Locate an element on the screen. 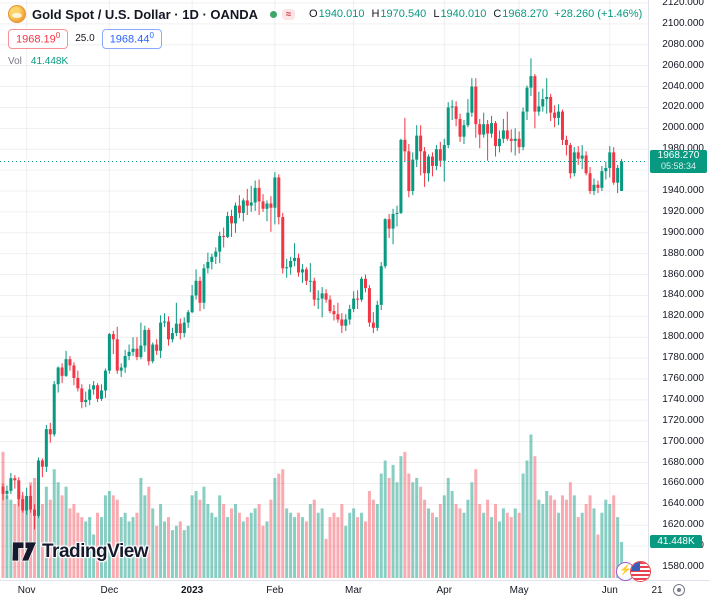 This screenshot has height=600, width=710. axis-settings-icon is located at coordinates (679, 590).